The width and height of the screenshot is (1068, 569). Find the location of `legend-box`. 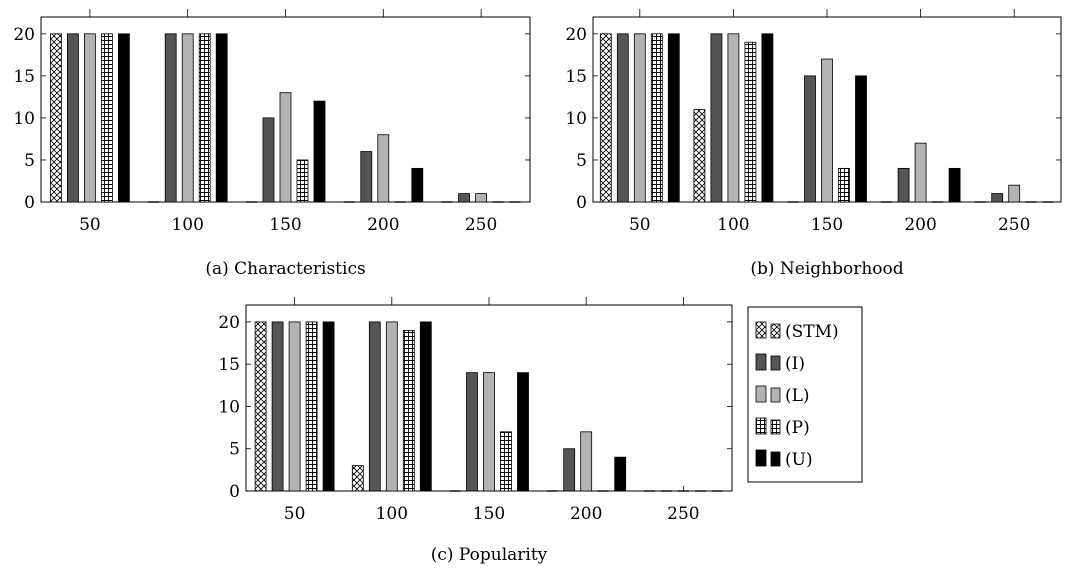

legend-box is located at coordinates (805, 394).